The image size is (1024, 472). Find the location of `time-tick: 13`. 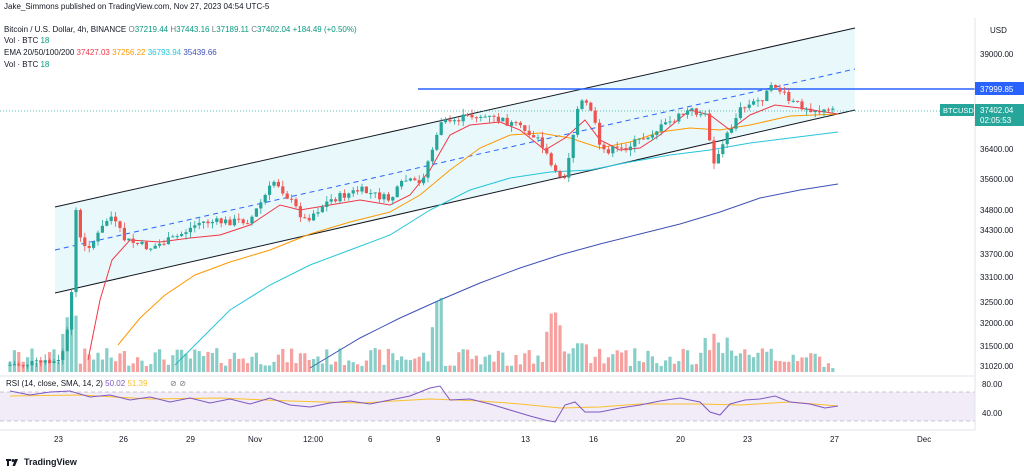

time-tick: 13 is located at coordinates (525, 439).